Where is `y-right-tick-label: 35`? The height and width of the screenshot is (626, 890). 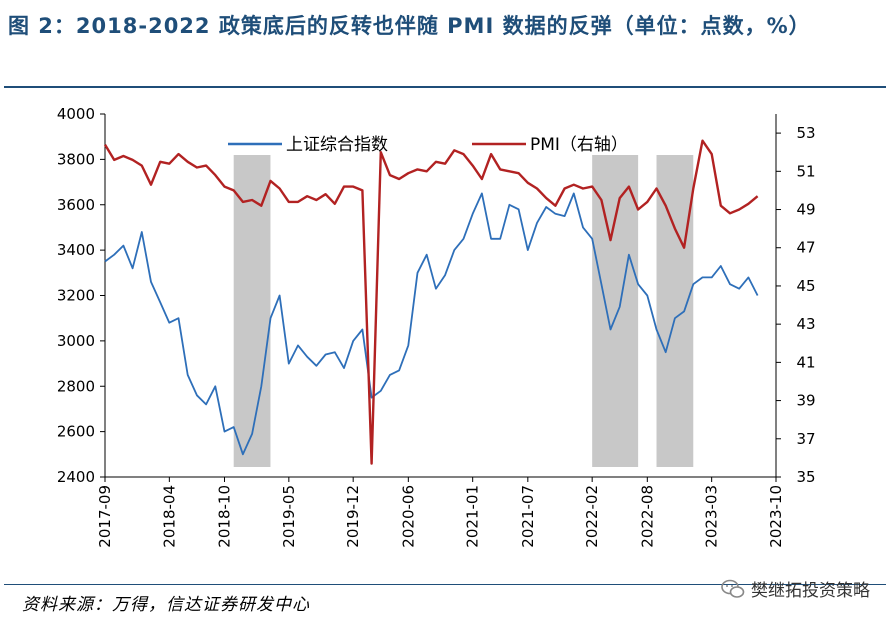
y-right-tick-label: 35 is located at coordinates (805, 477).